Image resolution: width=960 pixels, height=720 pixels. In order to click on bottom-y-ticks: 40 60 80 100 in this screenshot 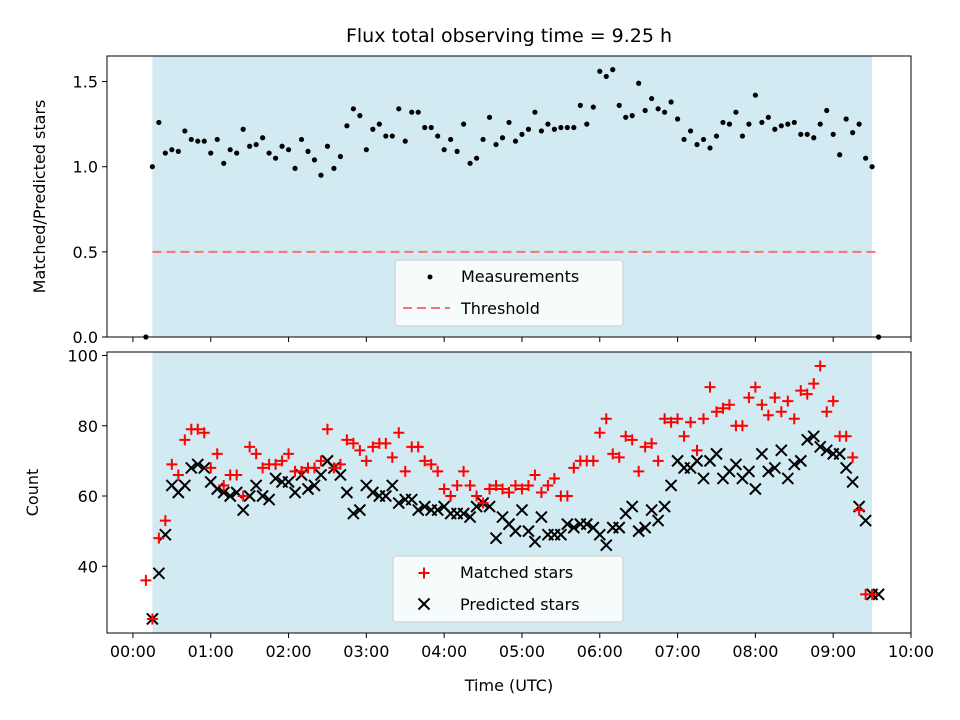, I will do `click(87, 461)`.